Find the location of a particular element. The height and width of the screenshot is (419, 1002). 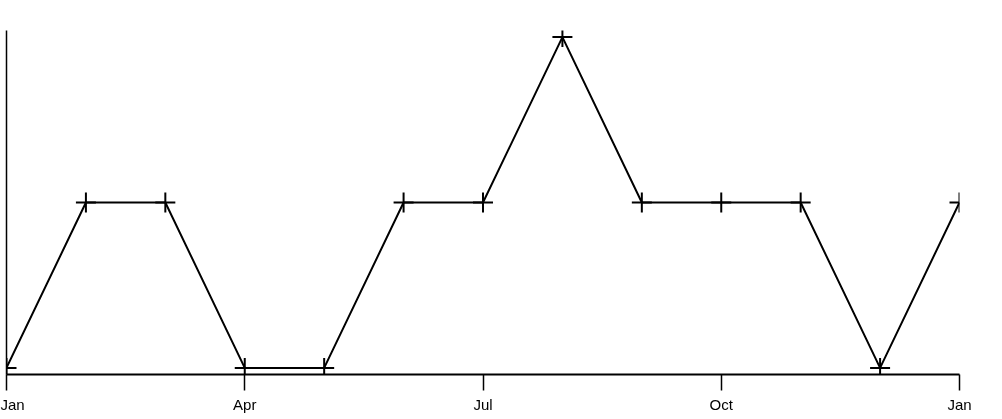

x-tick-label: Oct is located at coordinates (721, 404).